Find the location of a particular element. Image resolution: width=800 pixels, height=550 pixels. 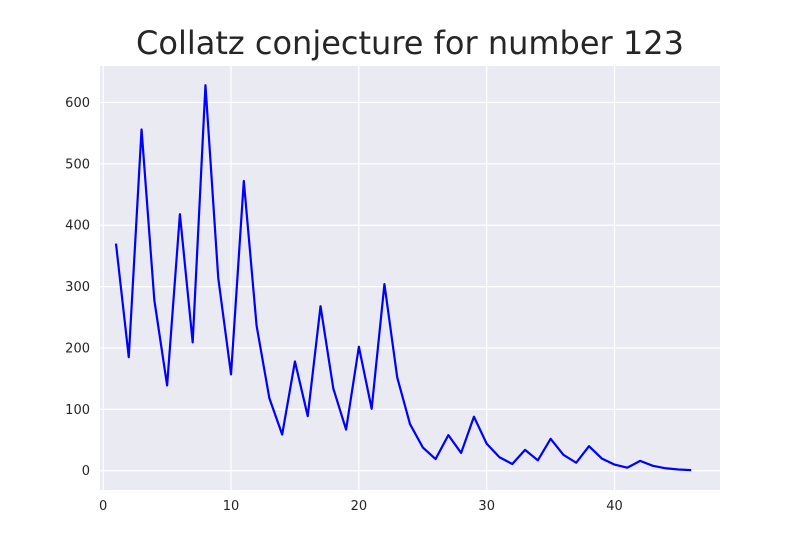

x-tick-label: 10 is located at coordinates (231, 506).